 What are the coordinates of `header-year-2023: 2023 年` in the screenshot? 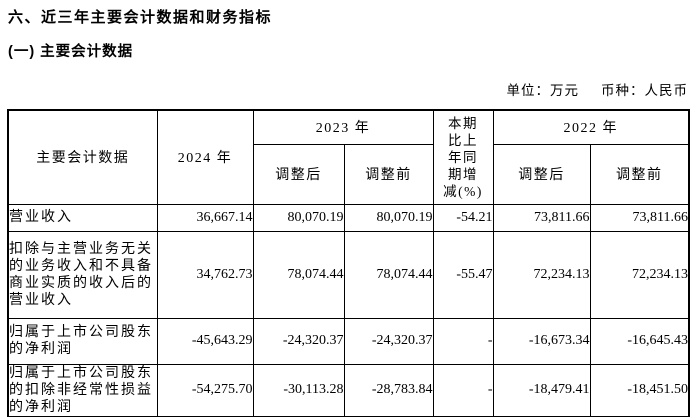 It's located at (343, 127).